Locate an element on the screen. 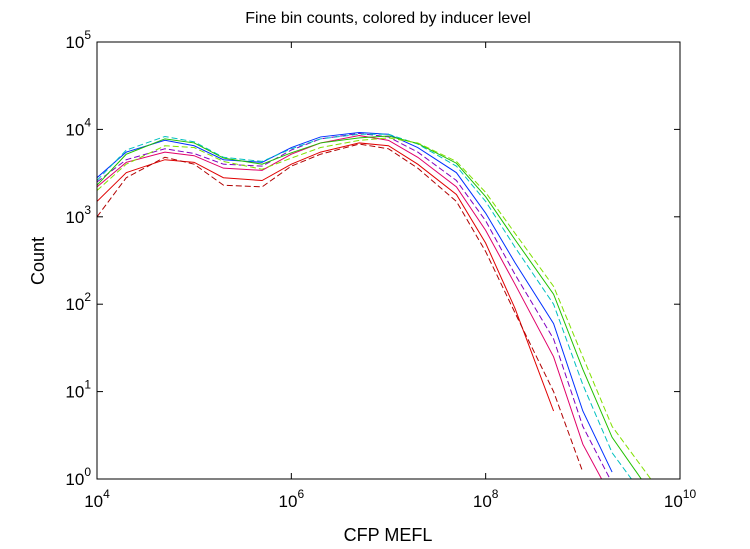 The height and width of the screenshot is (549, 750). y-tick-label: 10⁵ is located at coordinates (78, 40).